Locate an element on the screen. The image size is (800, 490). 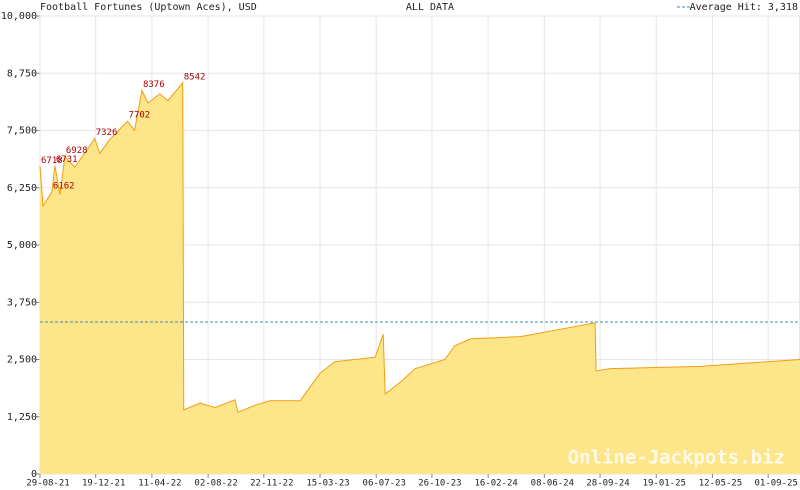
chart-title: Football Fortunes (Uptown Aces), USD is located at coordinates (148, 7).